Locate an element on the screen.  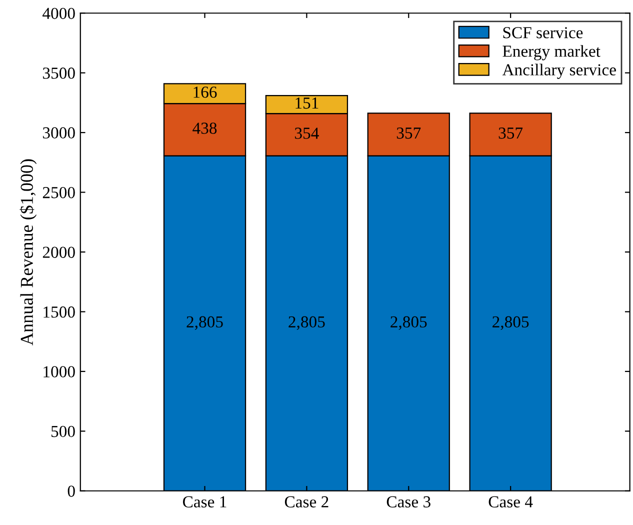
y-tick-label: 500 is located at coordinates (63, 432).